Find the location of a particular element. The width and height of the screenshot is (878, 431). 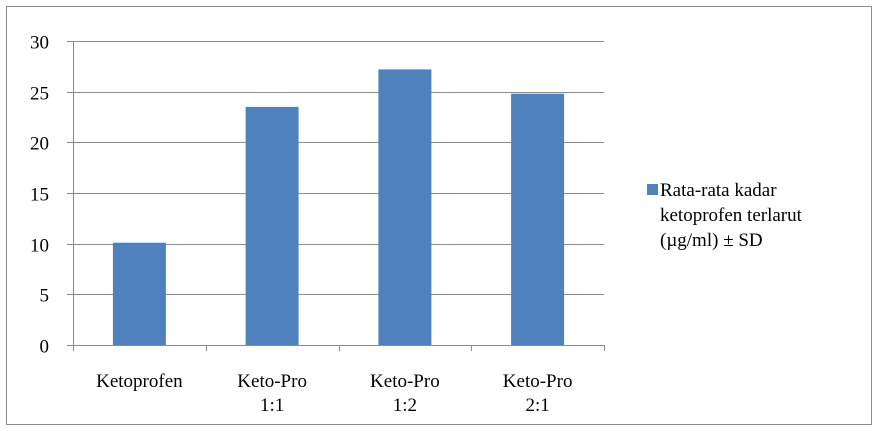

y-tick-label-4: 20 is located at coordinates (39, 144).